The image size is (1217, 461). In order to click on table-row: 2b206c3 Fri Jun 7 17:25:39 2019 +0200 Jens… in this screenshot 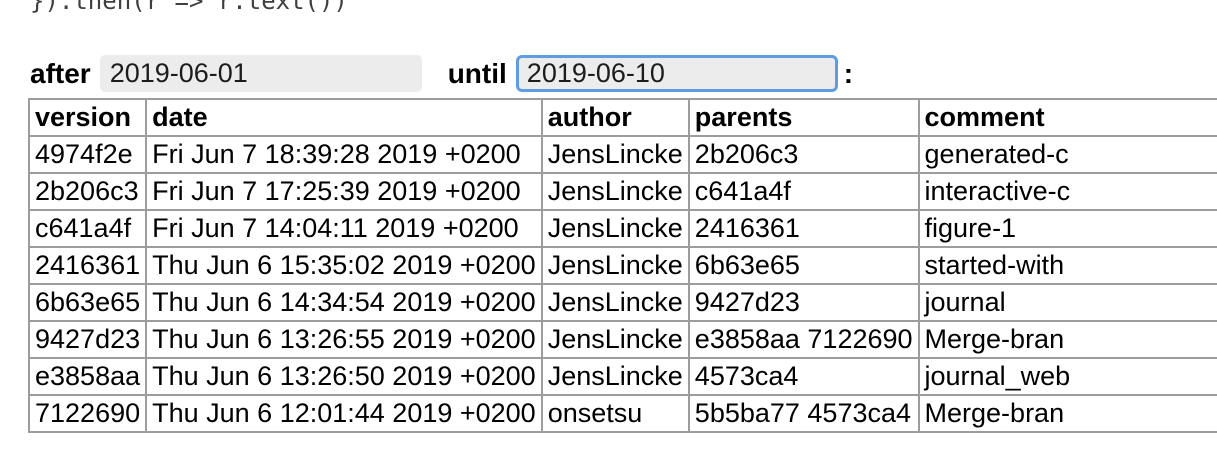, I will do `click(622, 191)`.